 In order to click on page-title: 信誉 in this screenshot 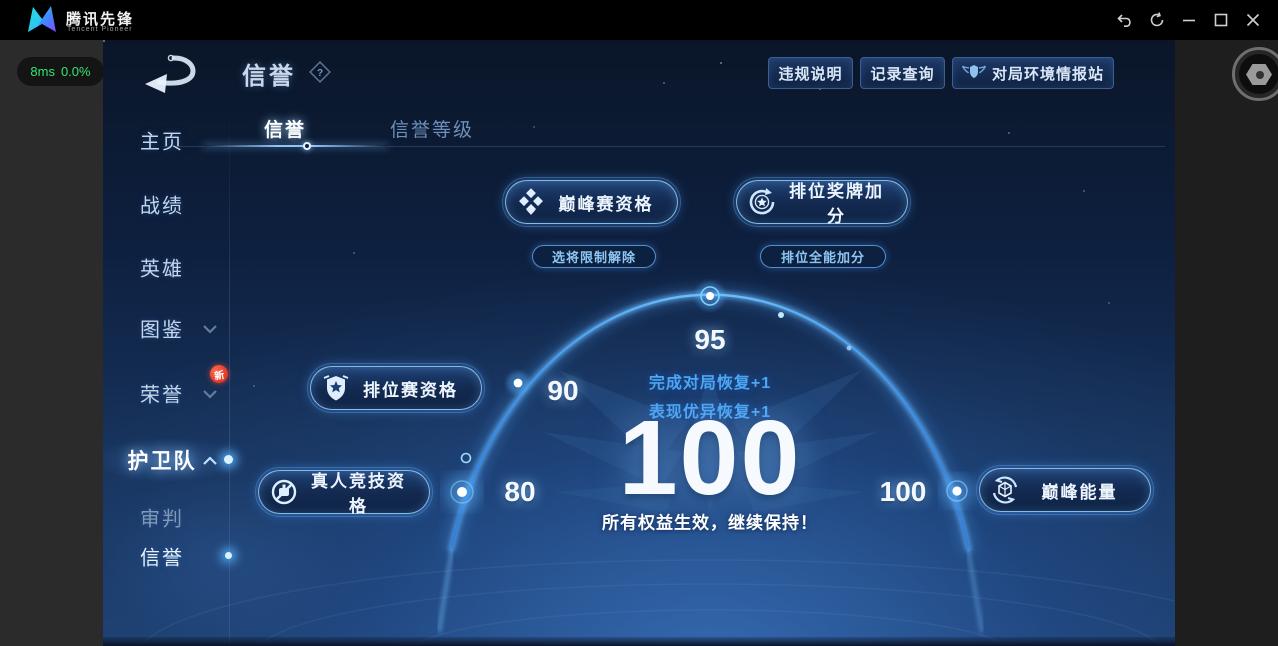, I will do `click(269, 76)`.